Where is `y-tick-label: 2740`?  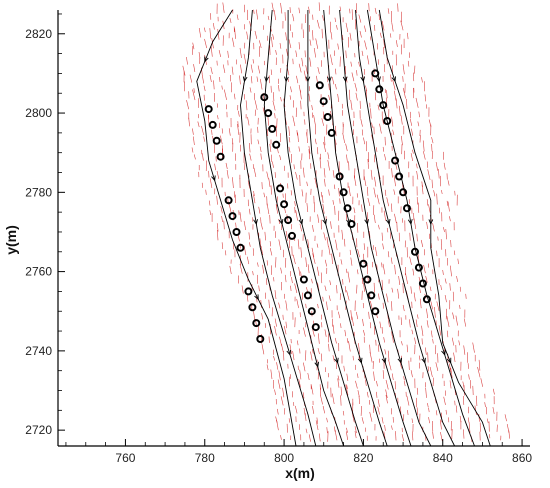 y-tick-label: 2740 is located at coordinates (38, 351).